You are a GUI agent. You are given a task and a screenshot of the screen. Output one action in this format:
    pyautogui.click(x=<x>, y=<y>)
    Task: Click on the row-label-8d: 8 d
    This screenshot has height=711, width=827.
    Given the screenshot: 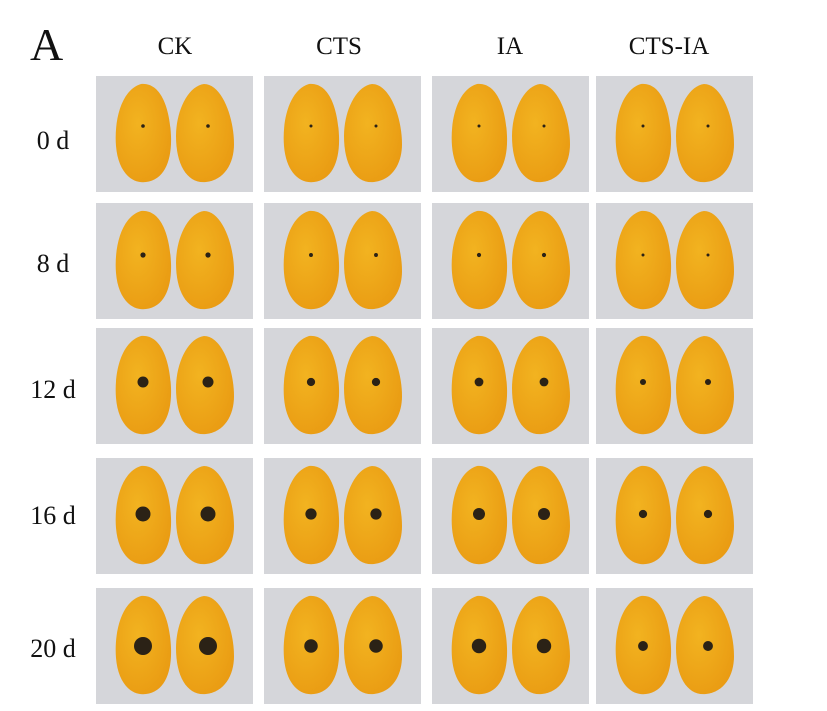 What is the action you would take?
    pyautogui.click(x=53, y=263)
    